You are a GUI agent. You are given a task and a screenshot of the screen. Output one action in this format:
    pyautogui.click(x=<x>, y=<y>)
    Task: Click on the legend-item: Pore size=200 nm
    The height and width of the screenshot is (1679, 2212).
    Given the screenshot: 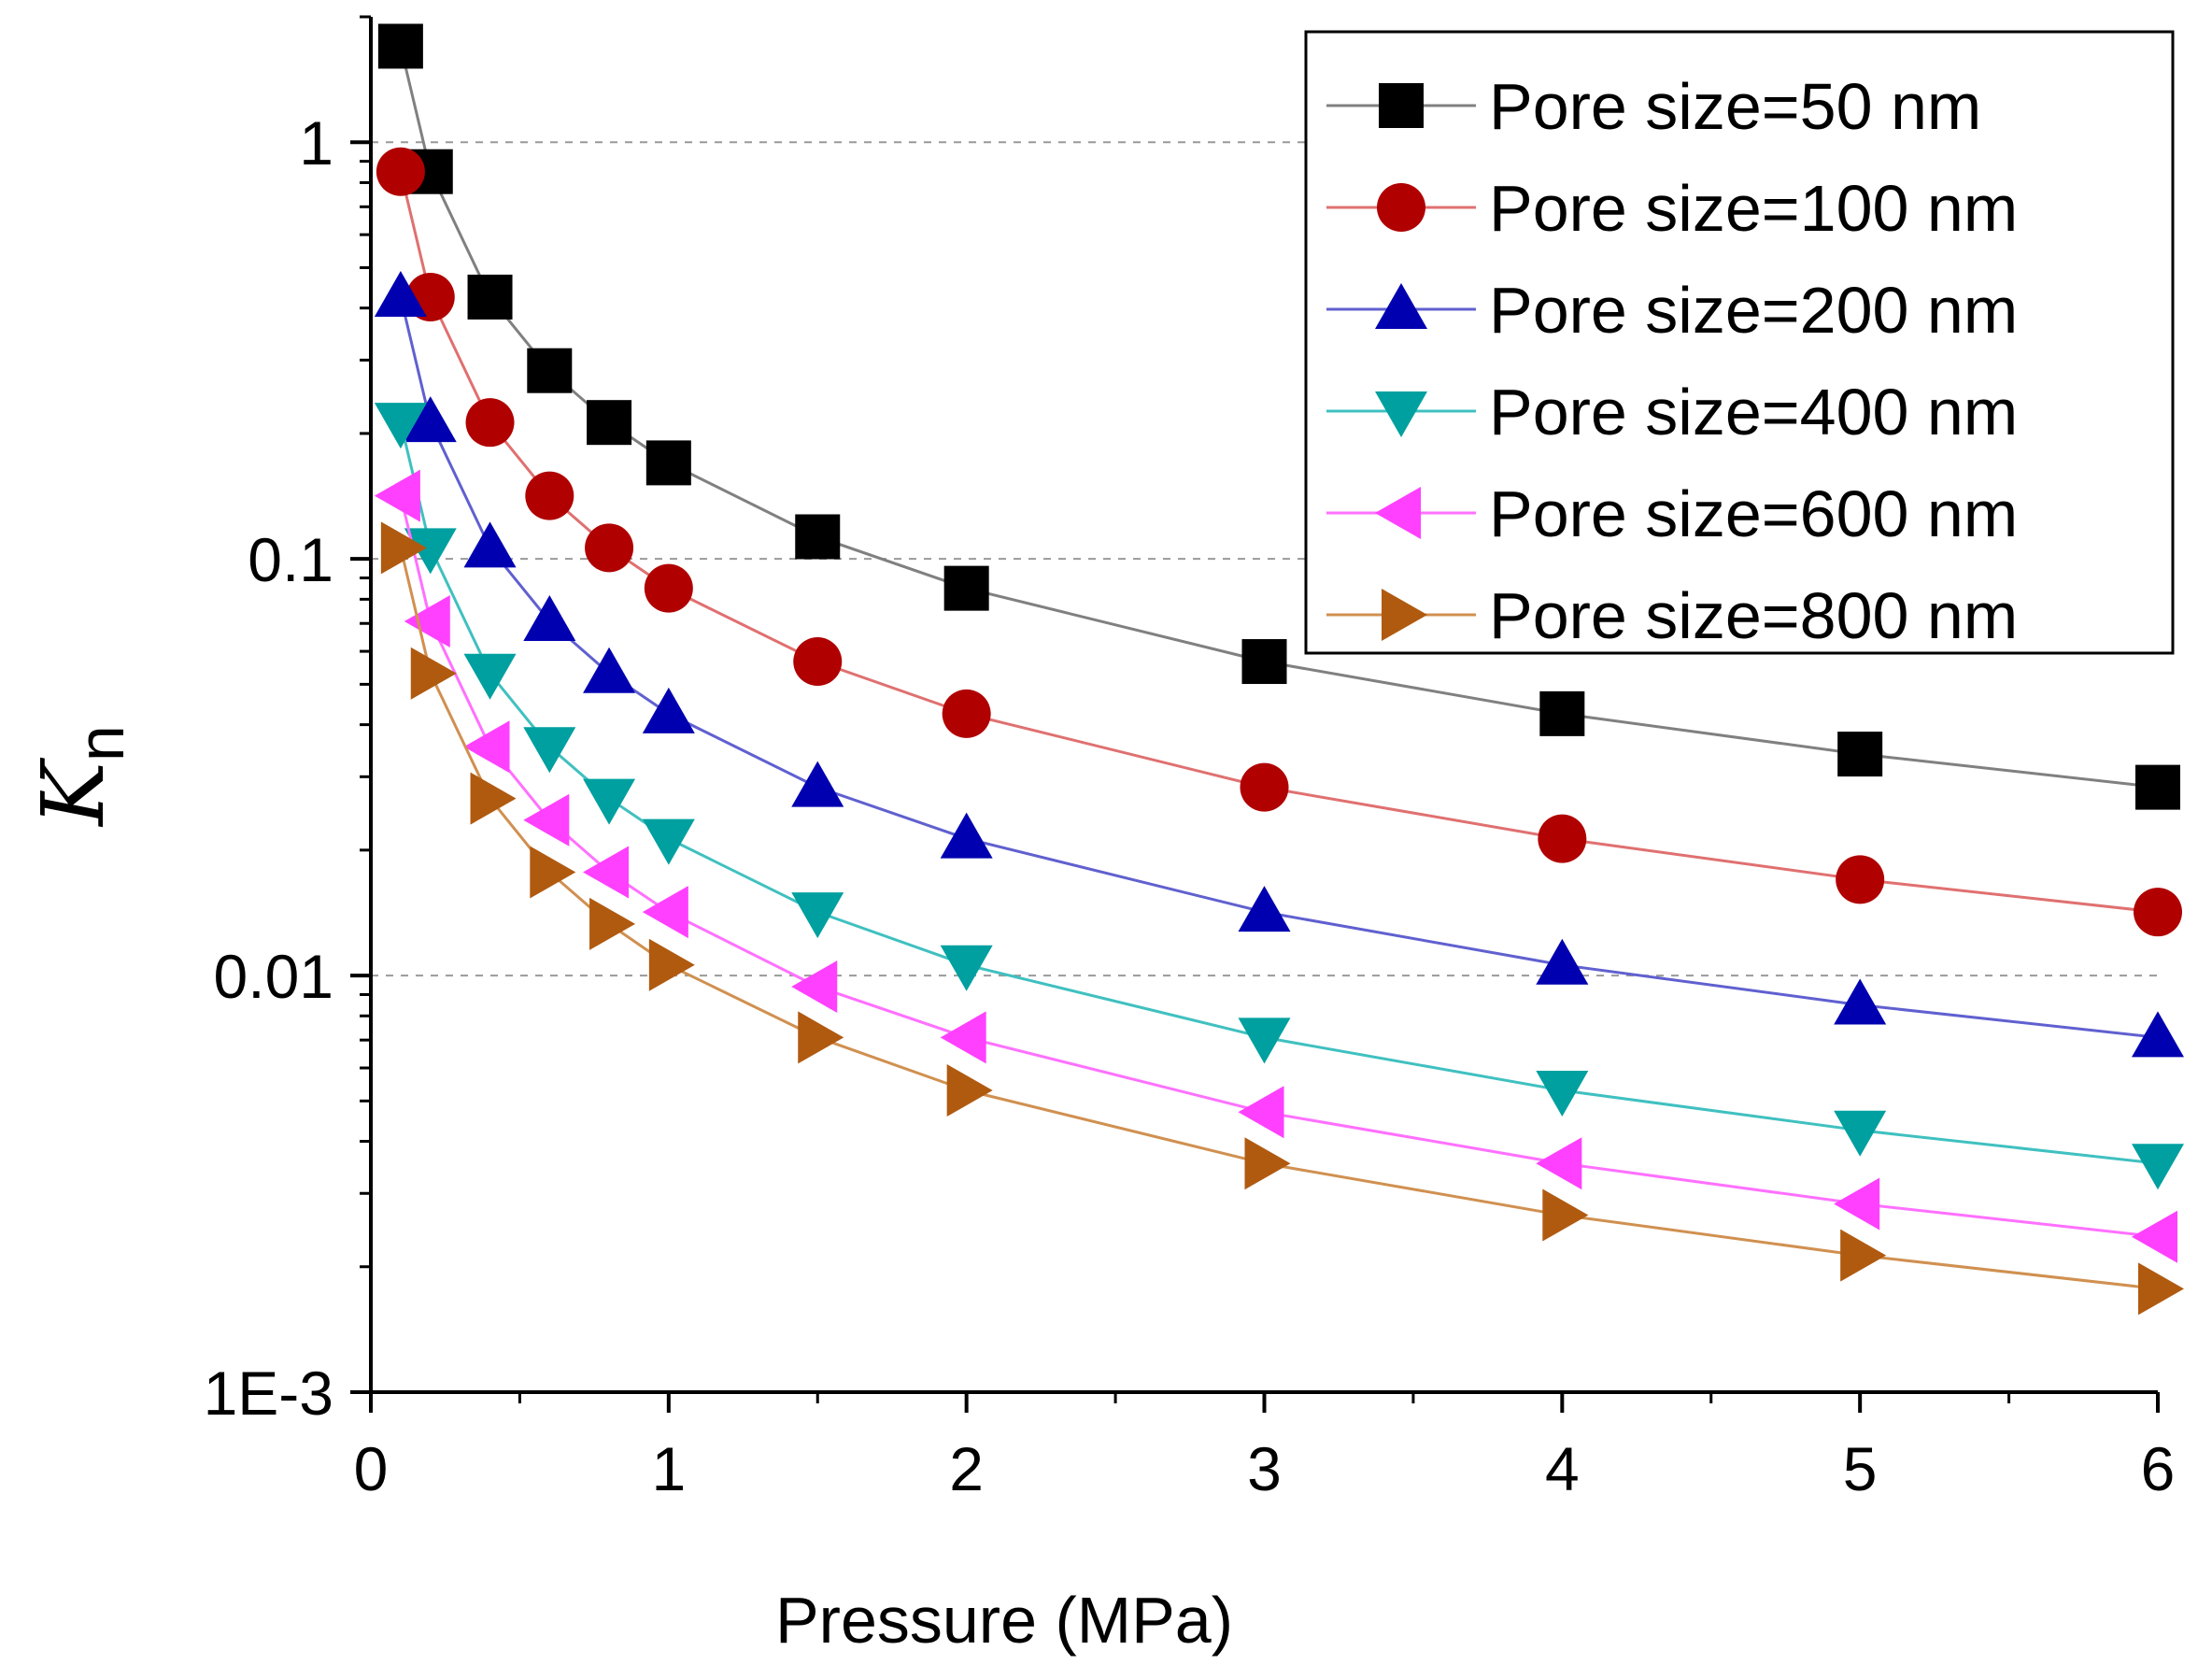 What is the action you would take?
    pyautogui.click(x=1672, y=310)
    